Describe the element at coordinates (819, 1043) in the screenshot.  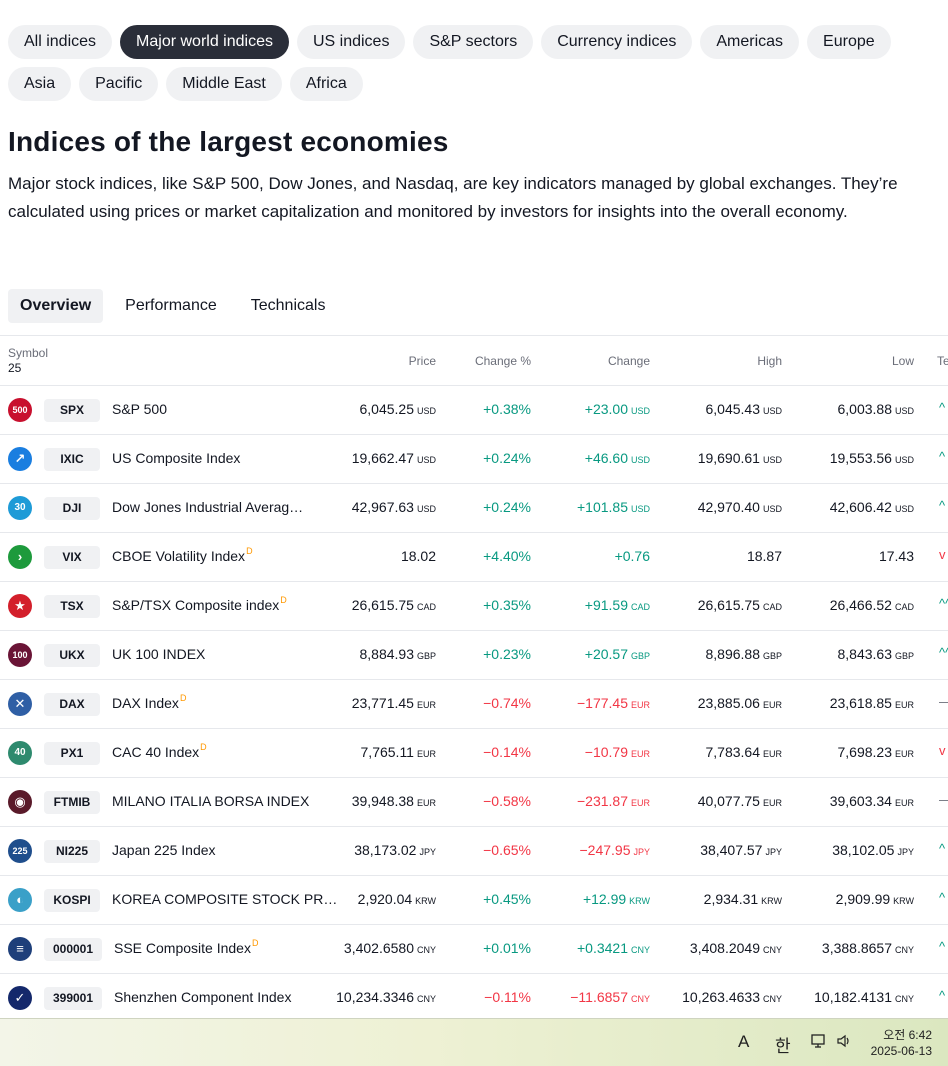
I see `network-icon` at that location.